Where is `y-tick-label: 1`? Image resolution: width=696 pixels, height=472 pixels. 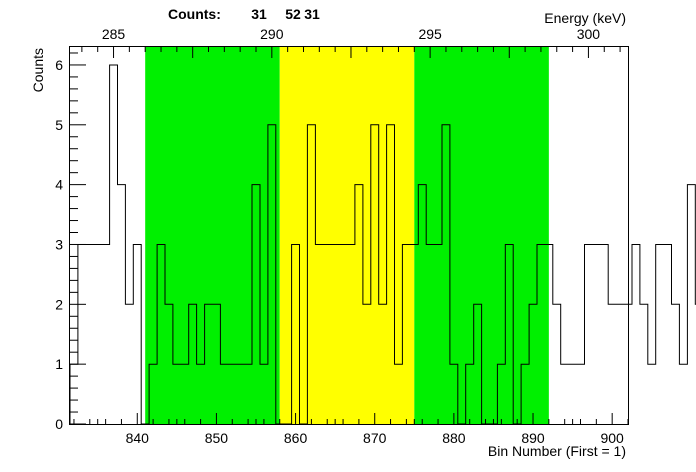
y-tick-label: 1 is located at coordinates (59, 364).